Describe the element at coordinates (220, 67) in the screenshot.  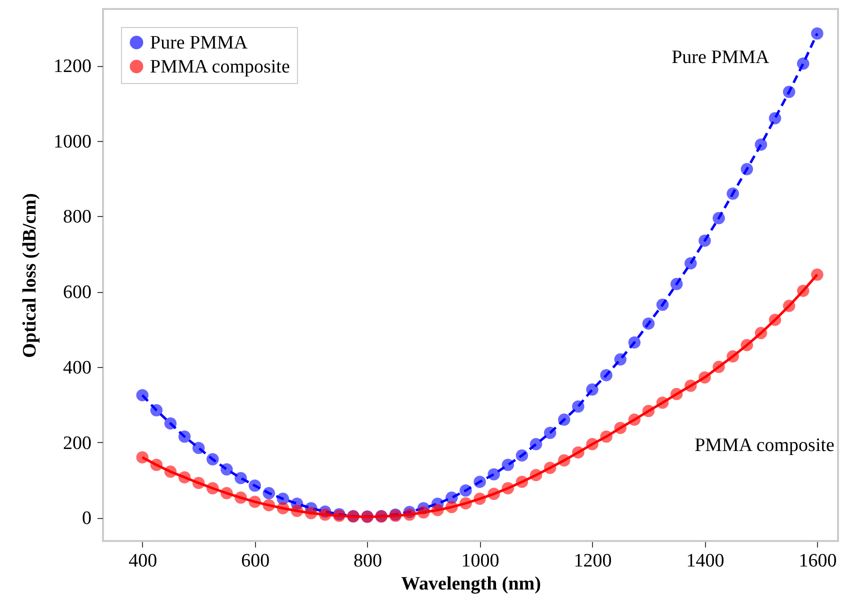
I see `legend-label: PMMA composite` at that location.